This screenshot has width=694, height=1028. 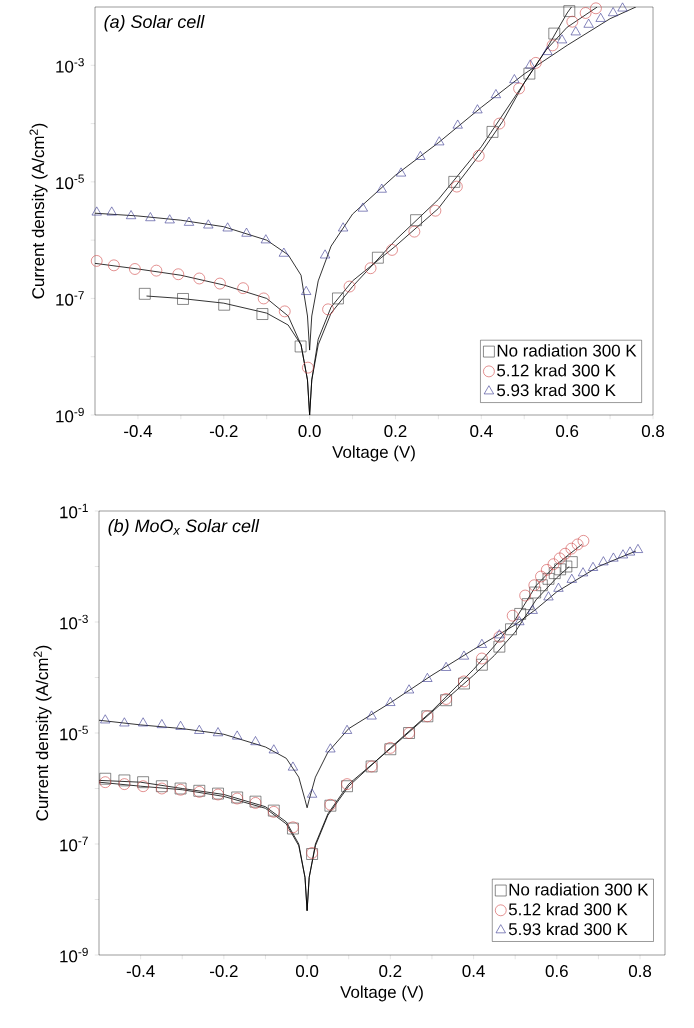 I want to click on y-tick-label: 10$^{-1}$, so click(x=74, y=511).